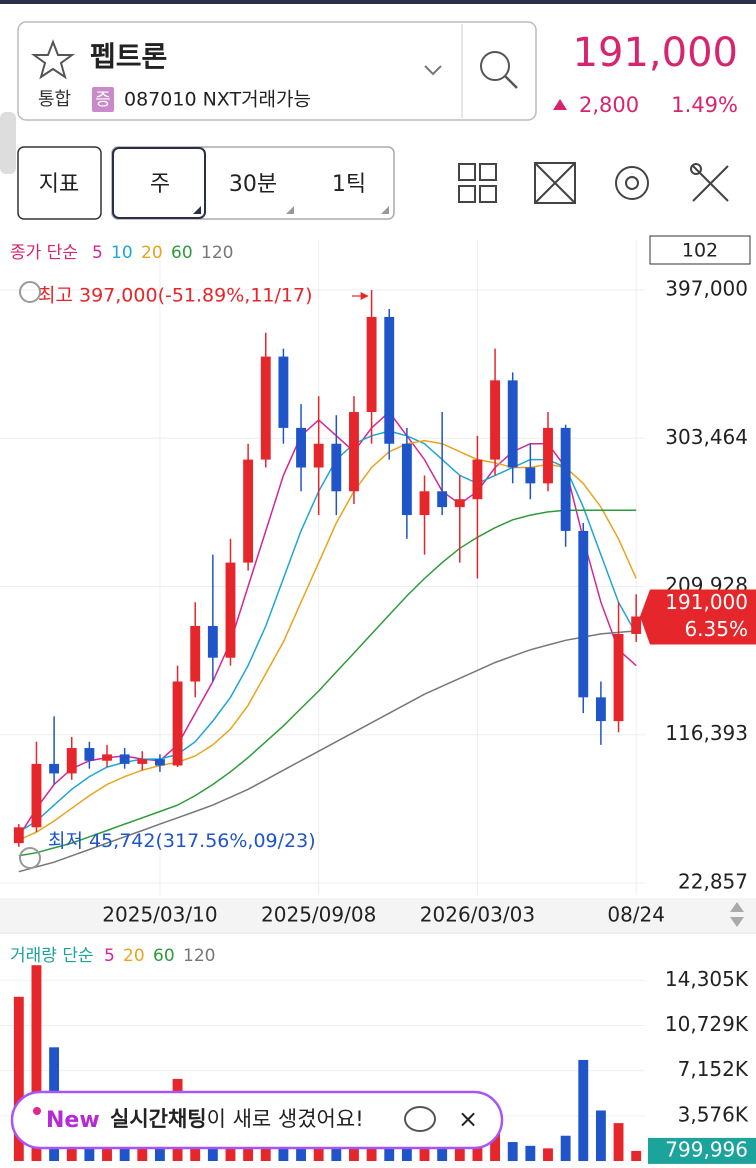 Image resolution: width=756 pixels, height=1168 pixels. Describe the element at coordinates (253, 184) in the screenshot. I see `toolbar-button: 30분` at that location.